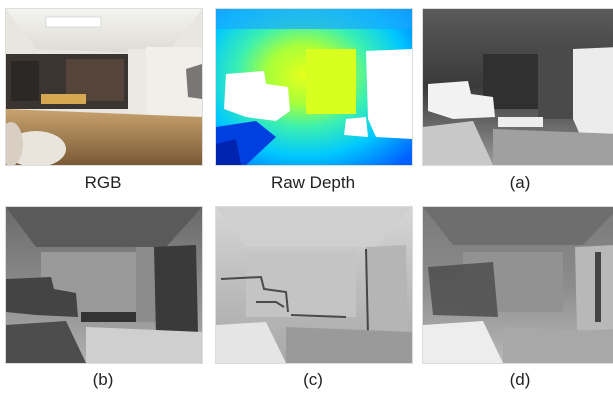 The image size is (613, 395). What do you see at coordinates (313, 182) in the screenshot?
I see `caption-raw-depth: Raw Depth` at bounding box center [313, 182].